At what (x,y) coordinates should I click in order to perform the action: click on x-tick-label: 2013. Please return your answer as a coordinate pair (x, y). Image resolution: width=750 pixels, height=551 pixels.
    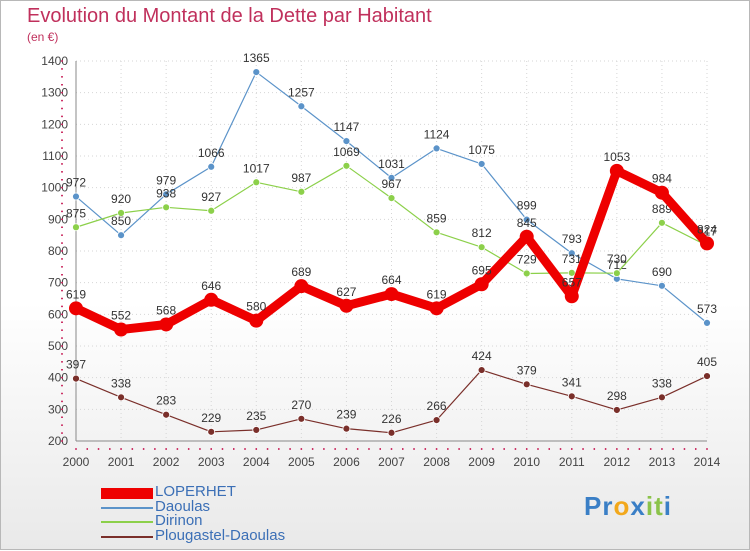
    Looking at the image, I should click on (662, 462).